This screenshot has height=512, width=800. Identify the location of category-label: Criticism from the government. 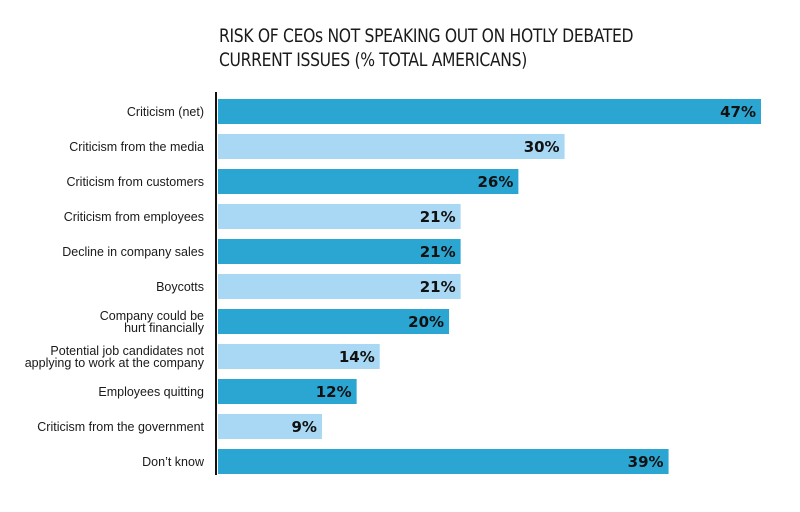
(120, 427).